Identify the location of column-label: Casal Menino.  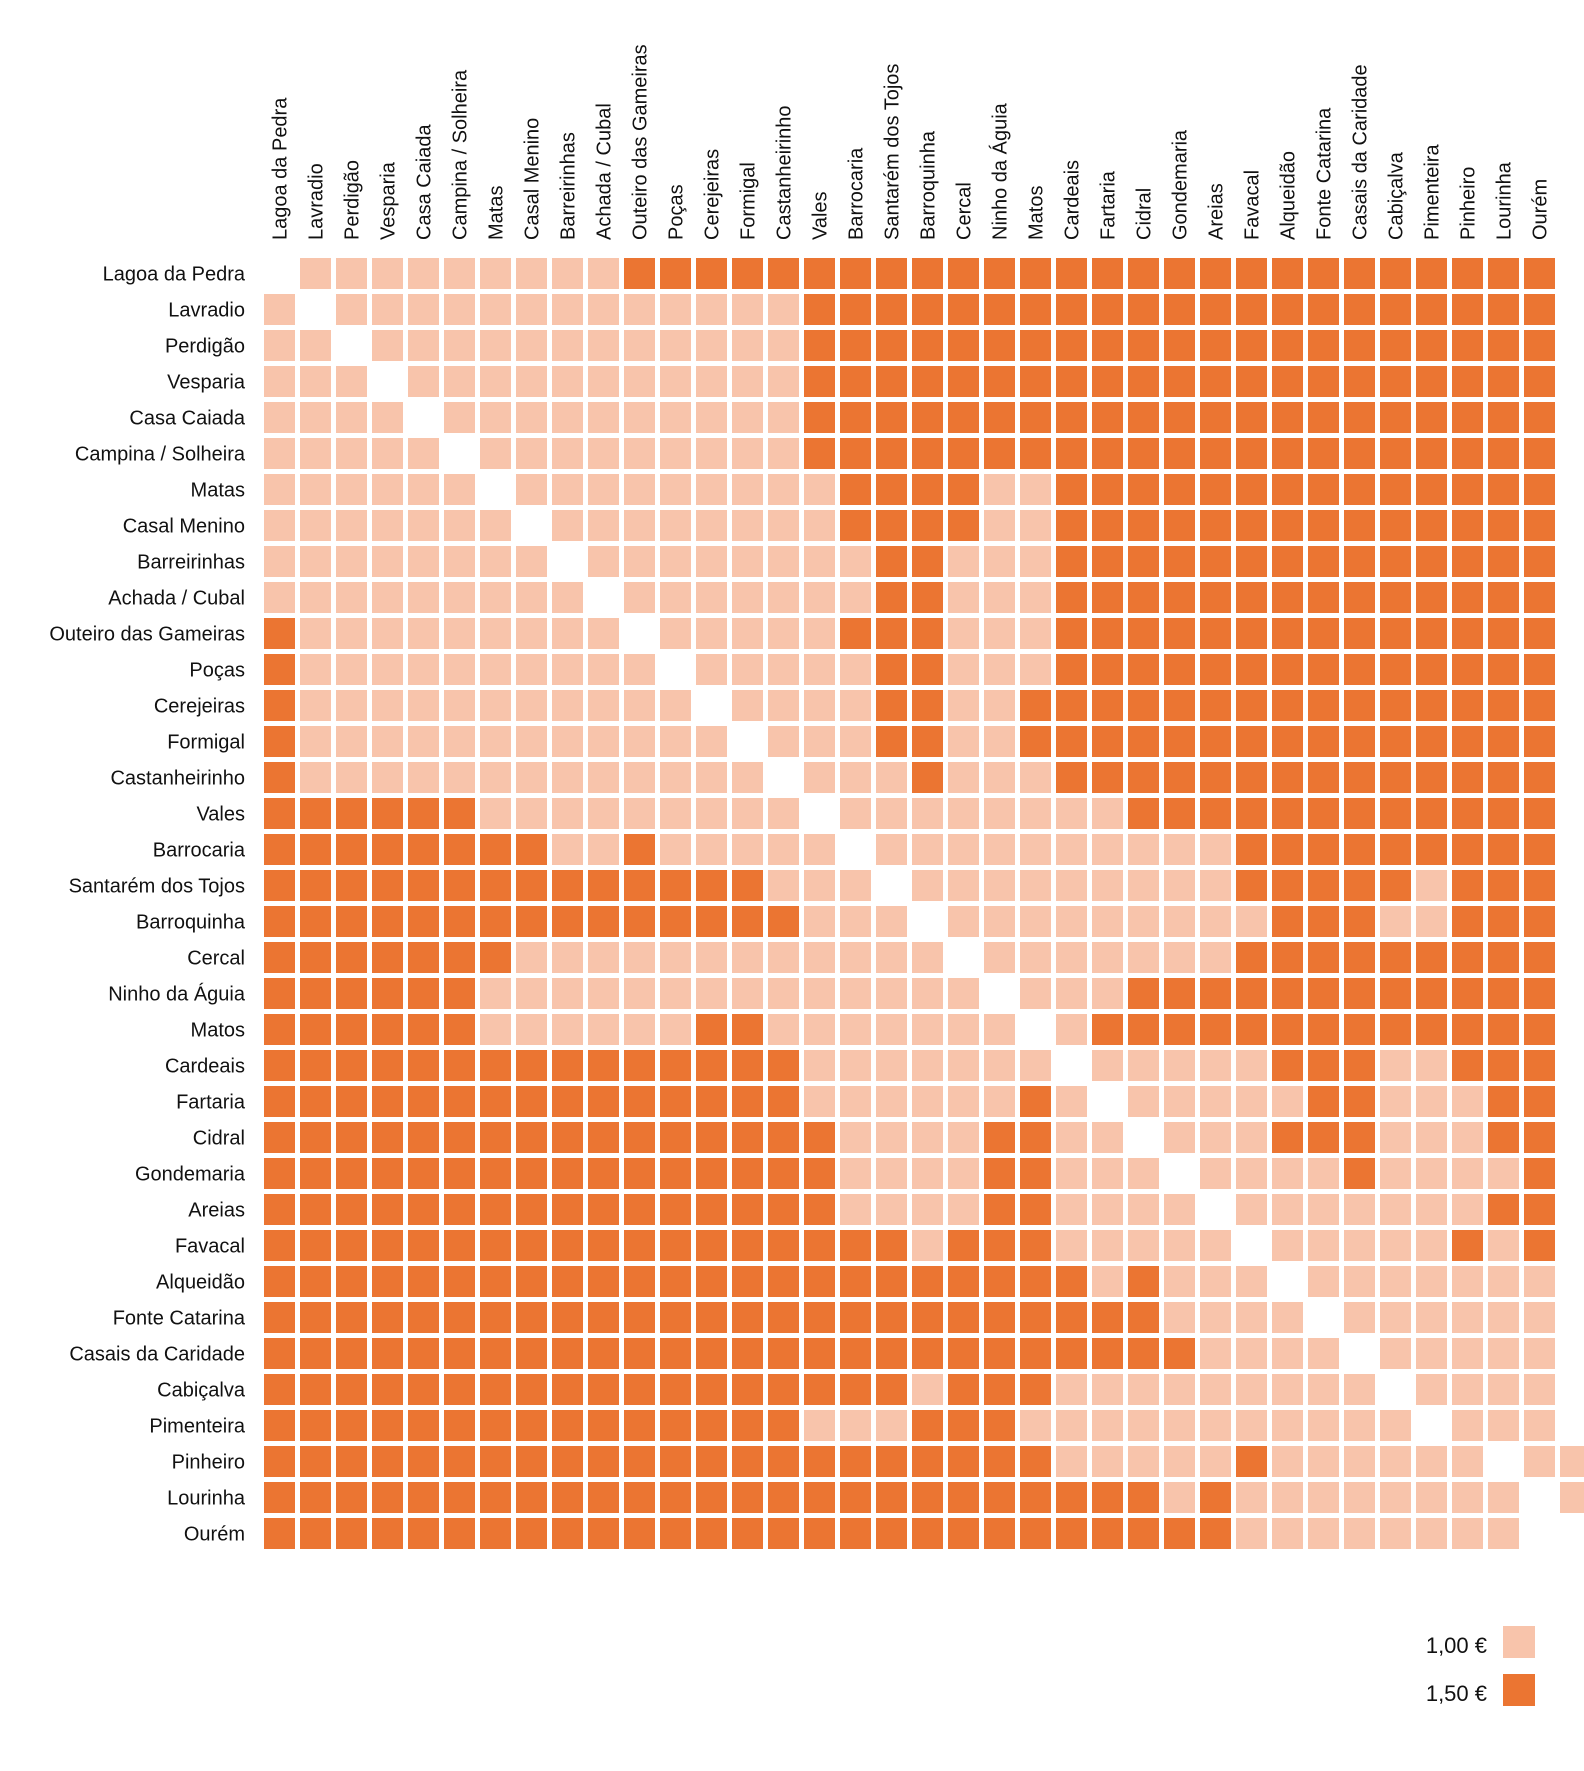
(533, 179).